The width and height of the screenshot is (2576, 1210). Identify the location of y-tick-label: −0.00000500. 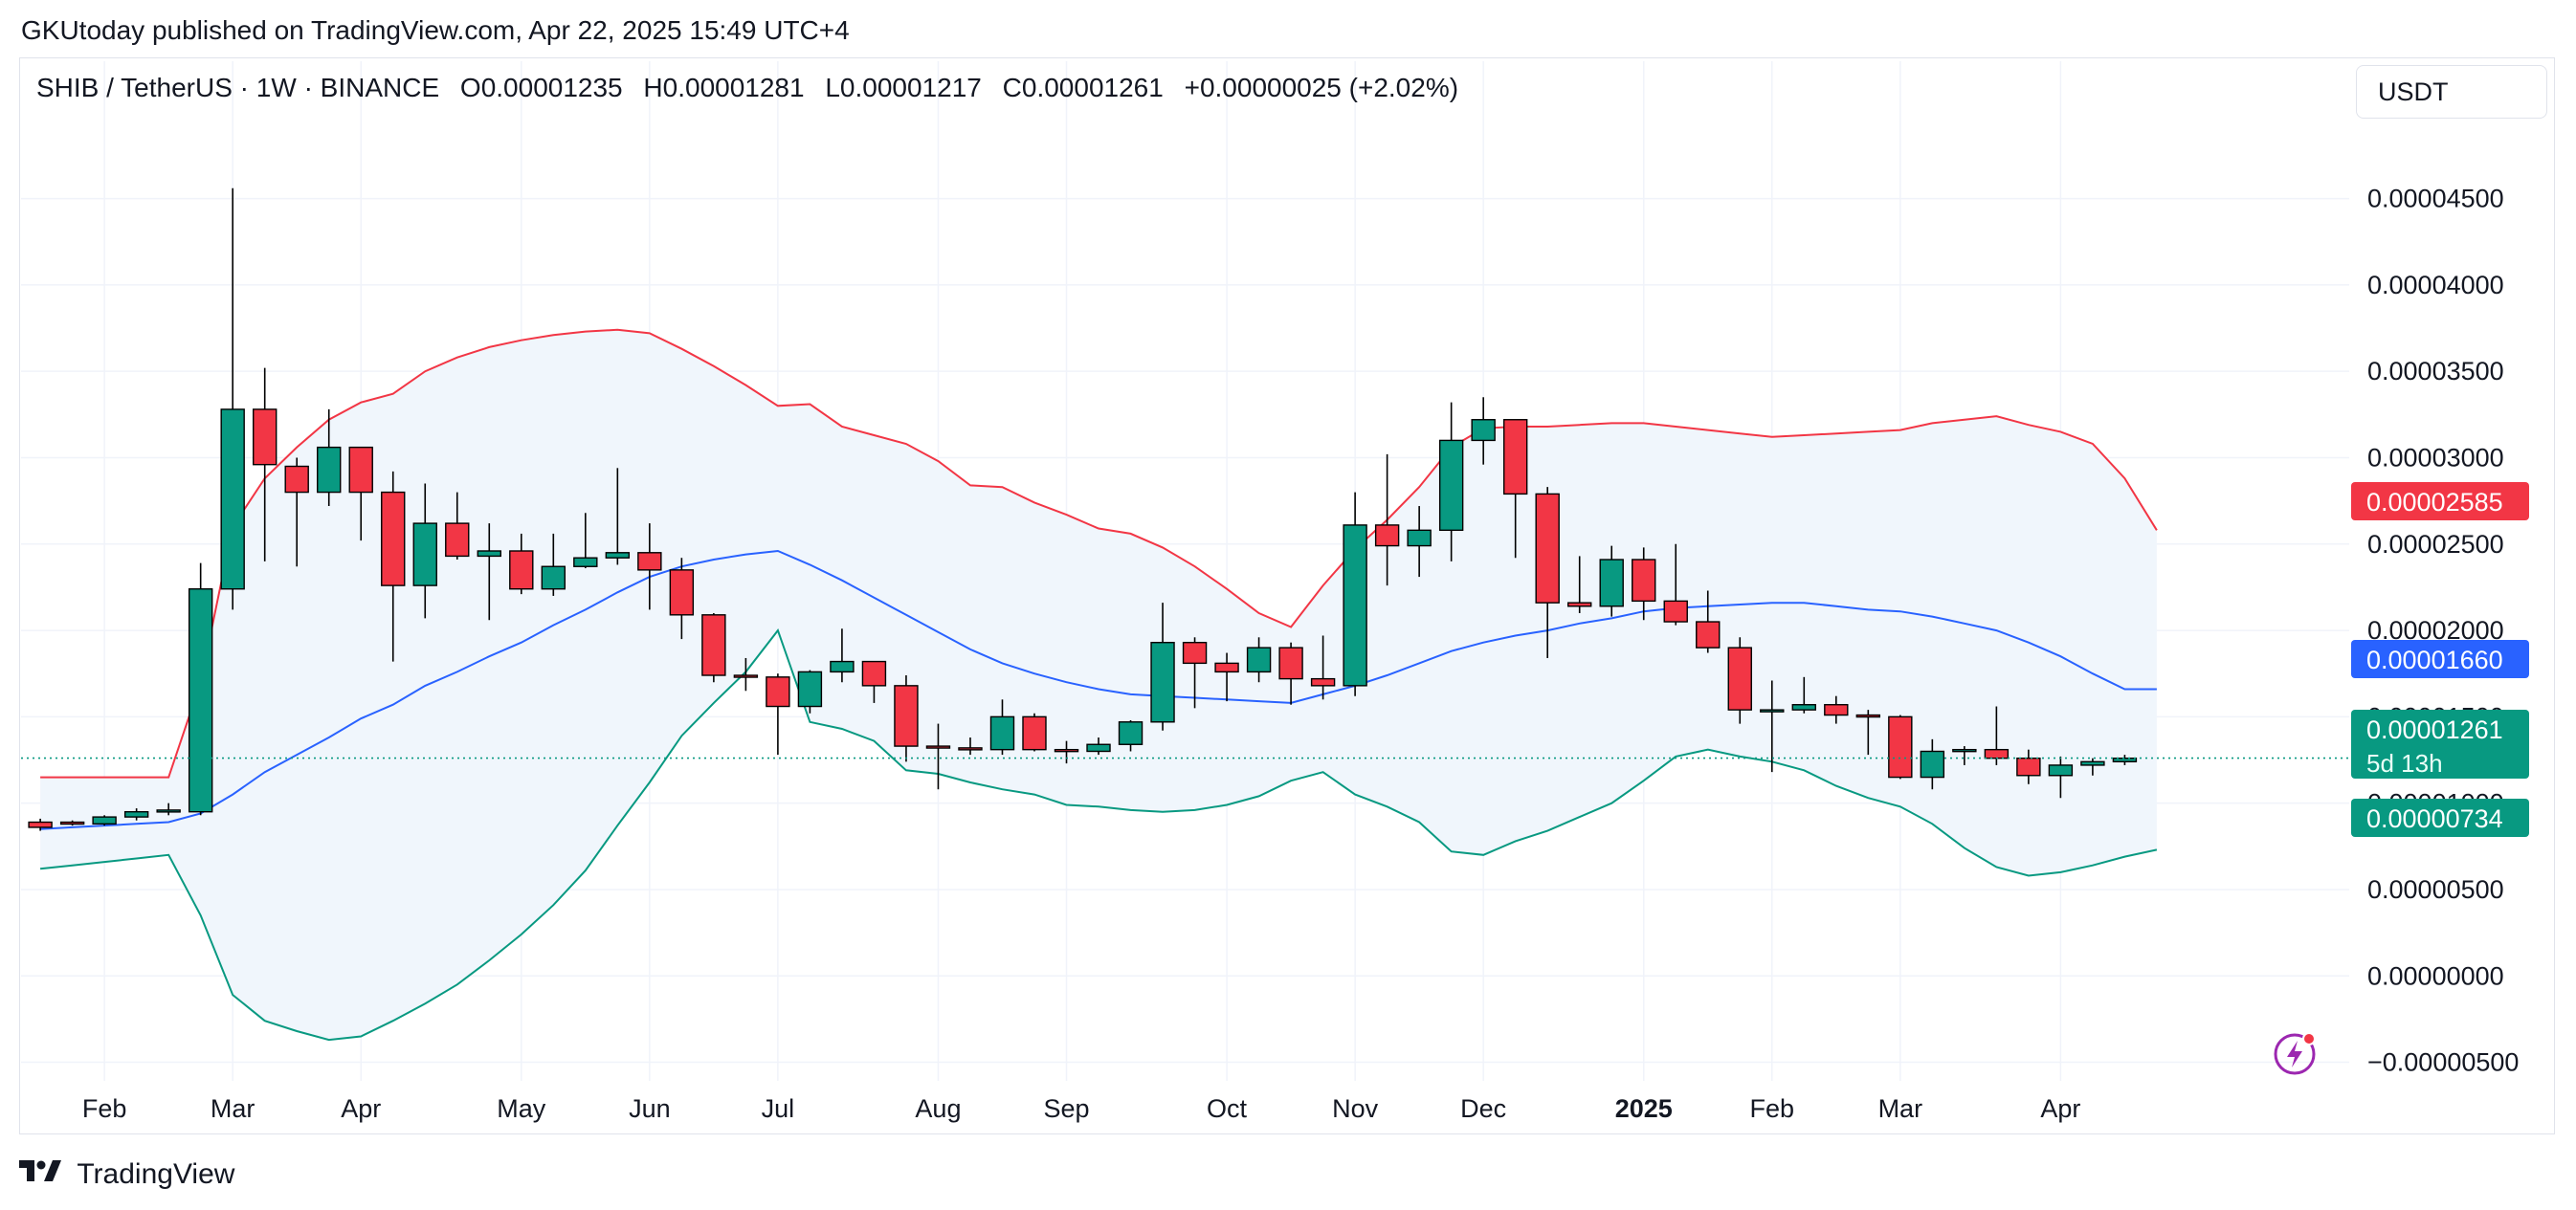
(2443, 1062).